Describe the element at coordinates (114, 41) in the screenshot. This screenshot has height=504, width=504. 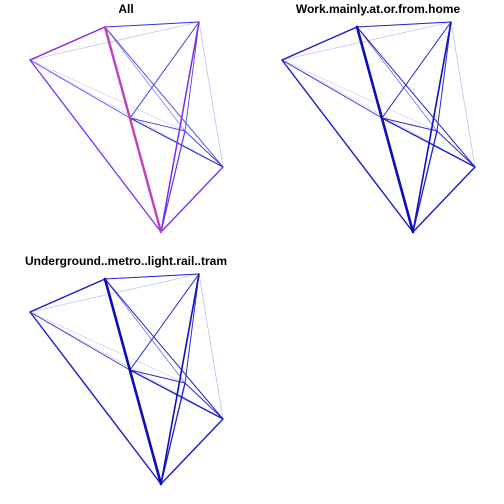
I see `edge-all-n1-n3` at that location.